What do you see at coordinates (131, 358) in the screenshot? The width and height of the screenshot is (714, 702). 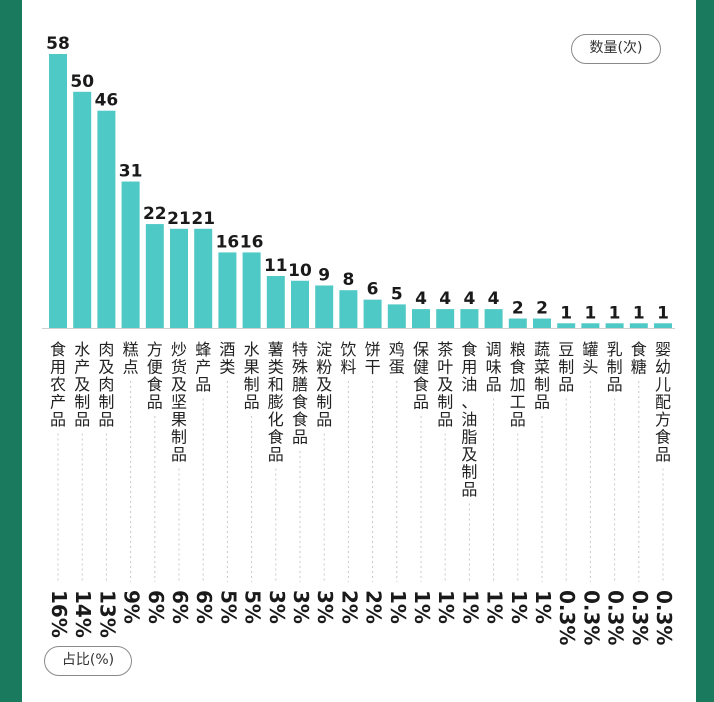 I see `category-label: 糕点` at bounding box center [131, 358].